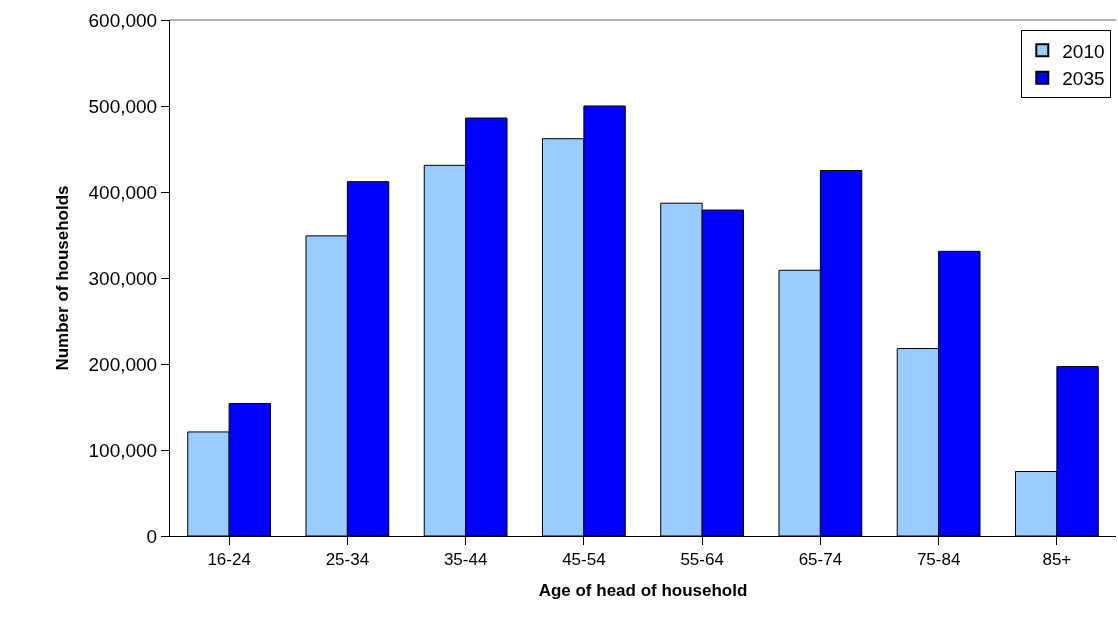 The width and height of the screenshot is (1118, 626). What do you see at coordinates (584, 560) in the screenshot?
I see `x-tick-label: 45-54` at bounding box center [584, 560].